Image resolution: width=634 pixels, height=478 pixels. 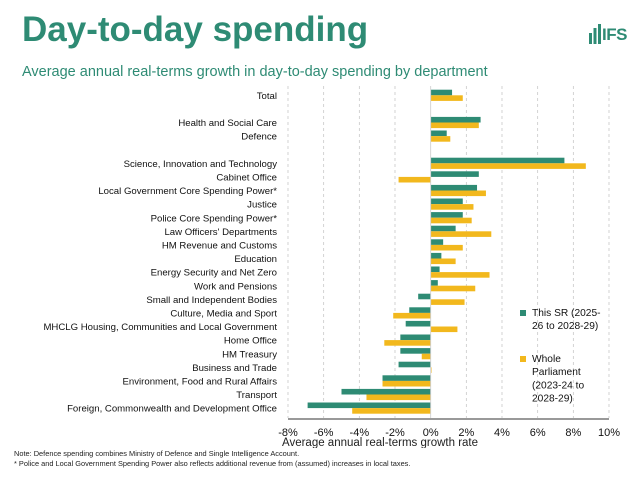 What do you see at coordinates (227, 123) in the screenshot?
I see `category-label: Health and Social Care` at bounding box center [227, 123].